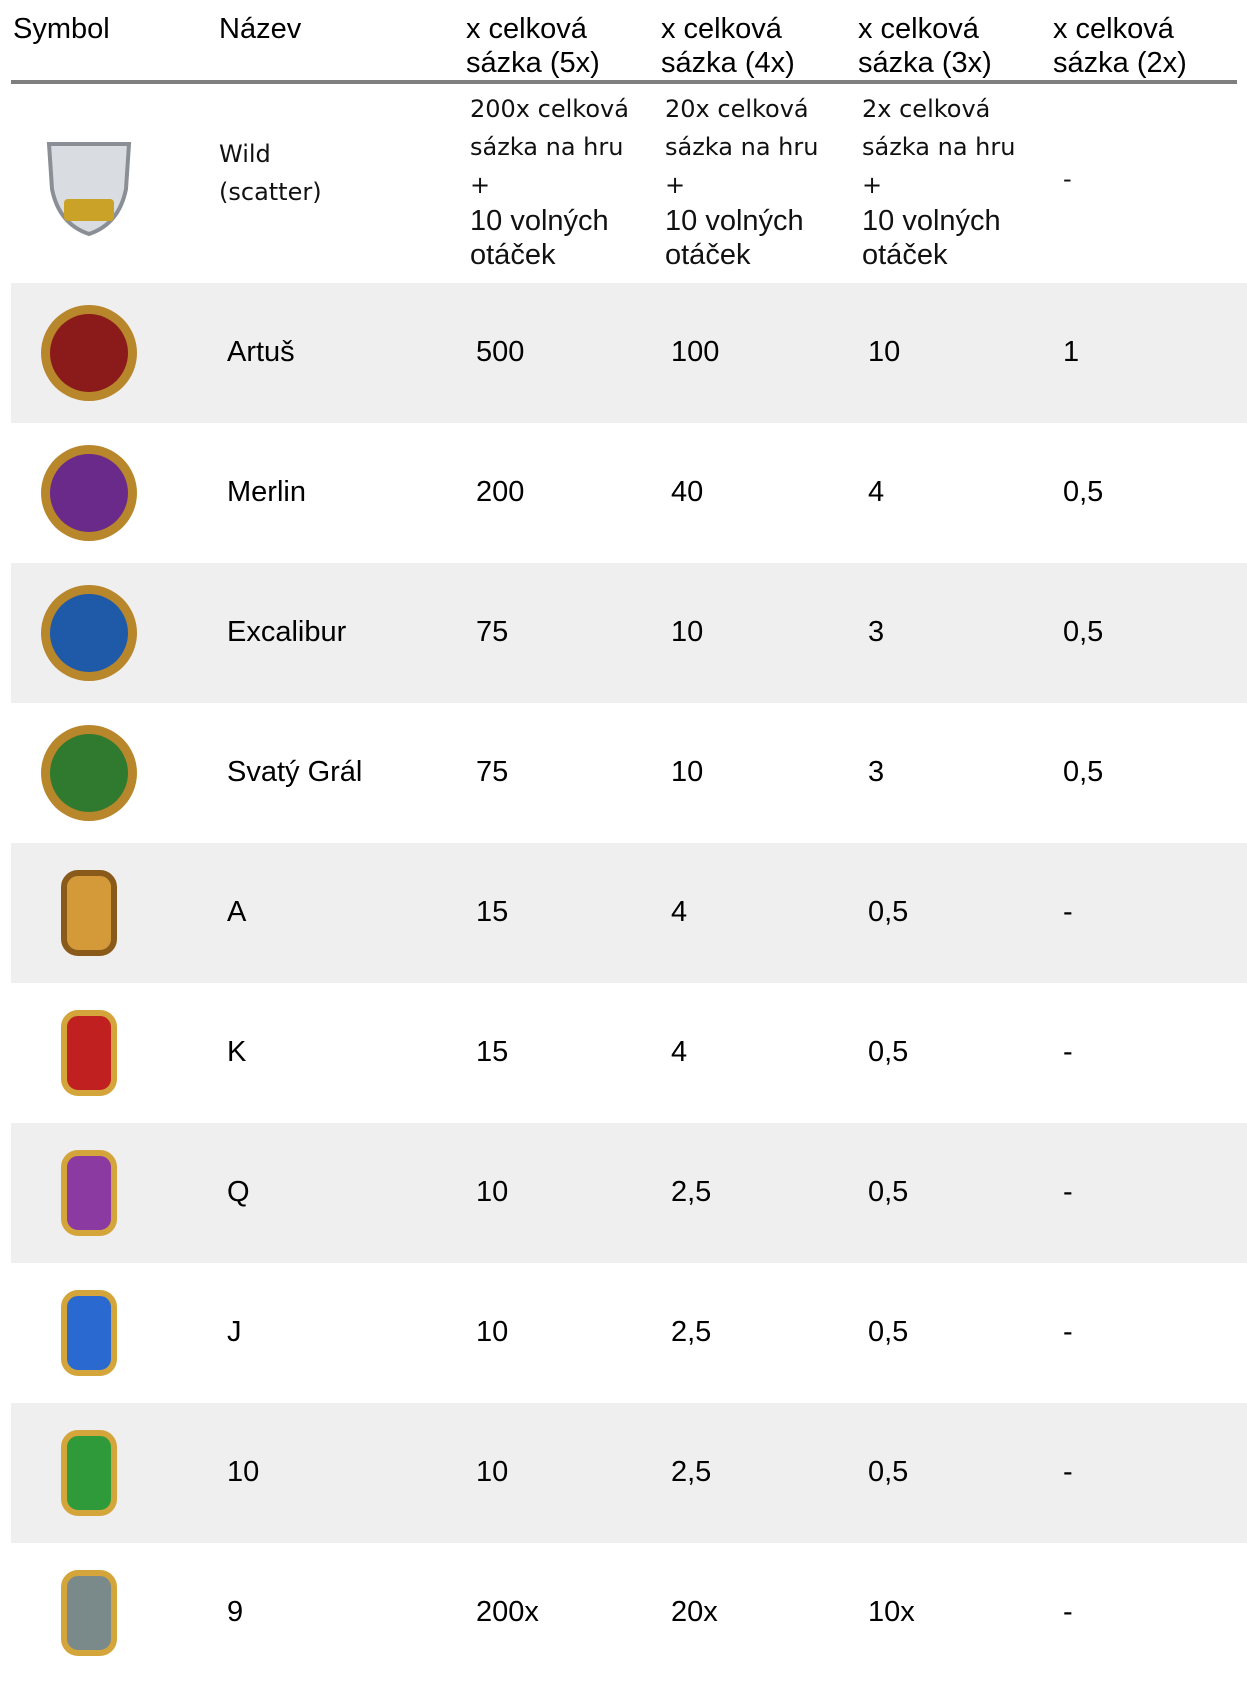 Image resolution: width=1247 pixels, height=1686 pixels. I want to click on payout-line: 200x celková, so click(549, 109).